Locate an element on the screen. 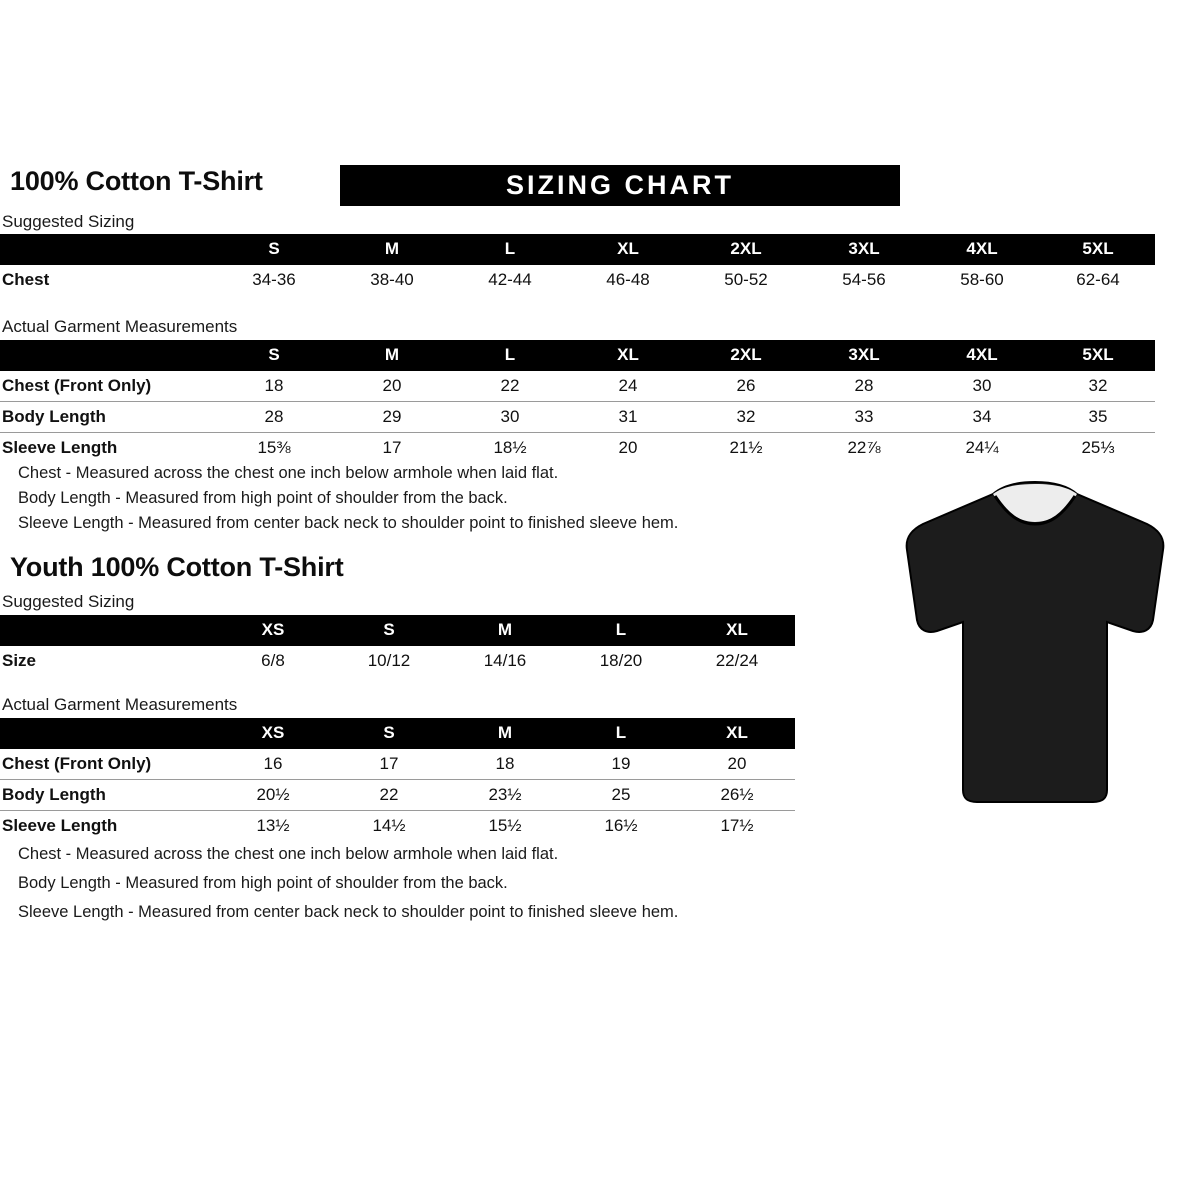 Image resolution: width=1200 pixels, height=1200 pixels. adult-suggested-sizing-label: Suggested Sizing is located at coordinates (68, 221).